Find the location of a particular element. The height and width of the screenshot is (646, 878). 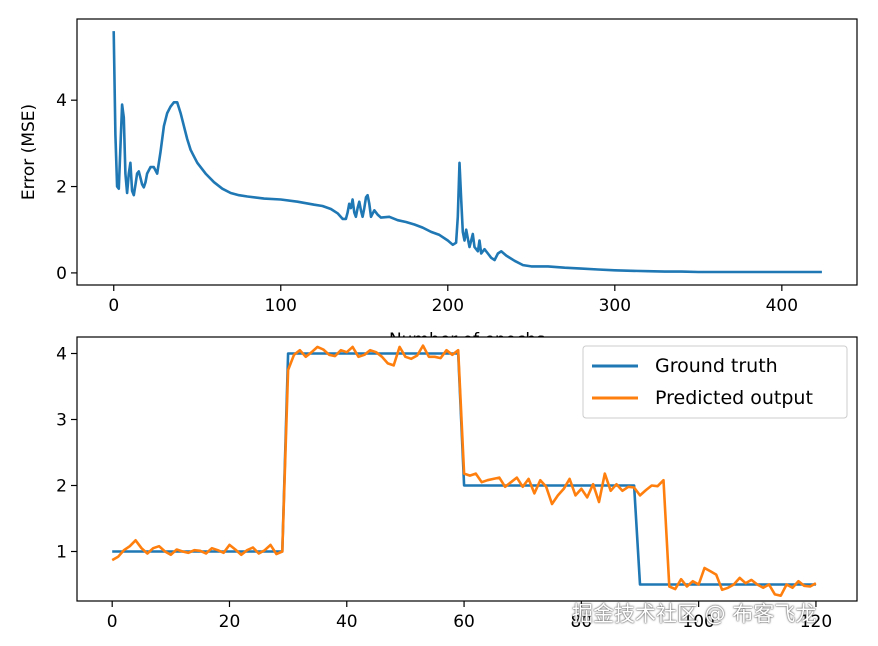

prediction-y-tick-label: 2 is located at coordinates (61, 487).